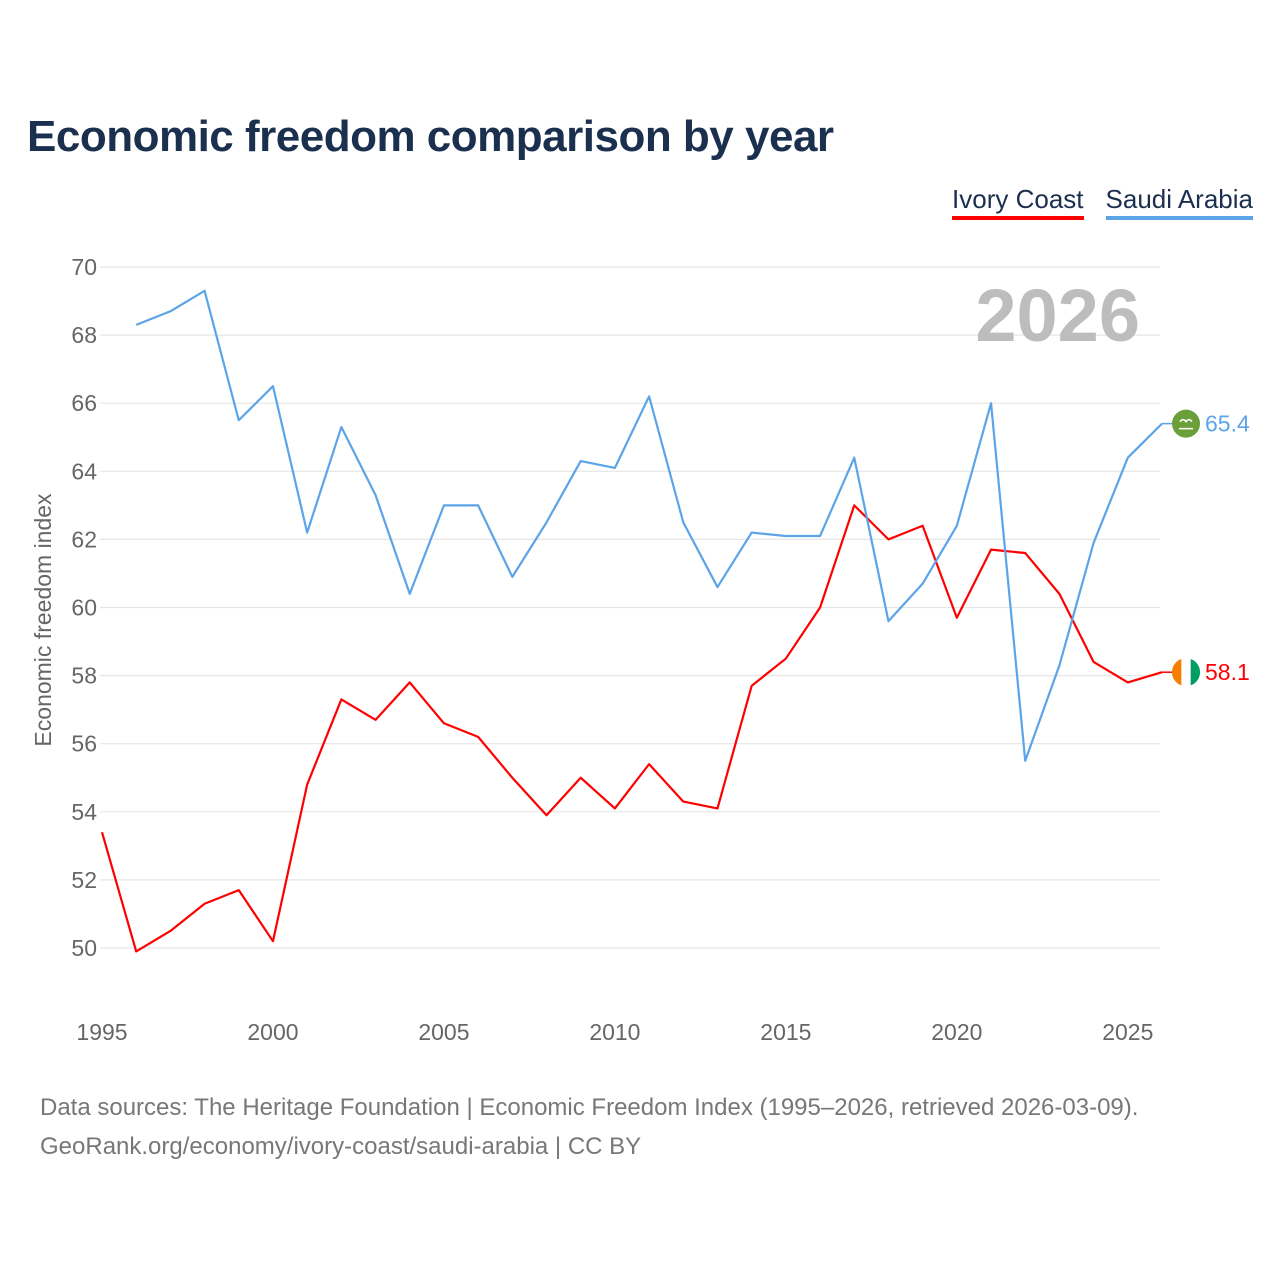  What do you see at coordinates (614, 1032) in the screenshot?
I see `x-tick-label: 2010` at bounding box center [614, 1032].